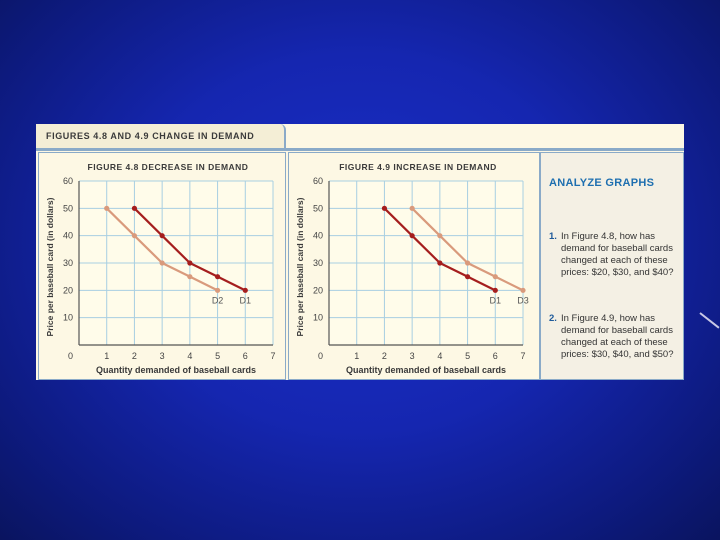  I want to click on chart-1-x-tick-label: 7, so click(522, 356).